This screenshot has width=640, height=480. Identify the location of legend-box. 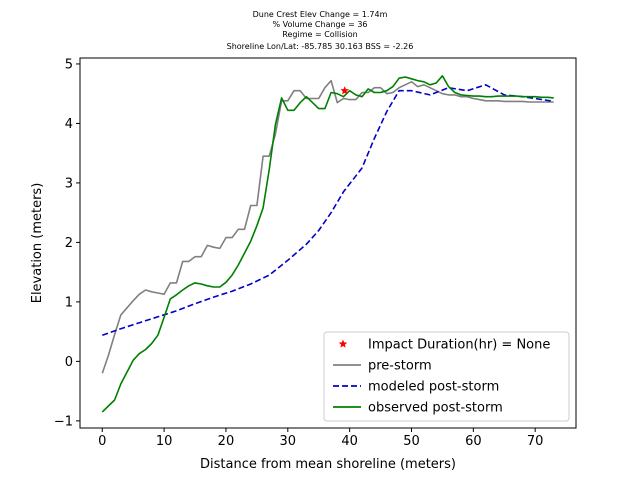
(446, 376).